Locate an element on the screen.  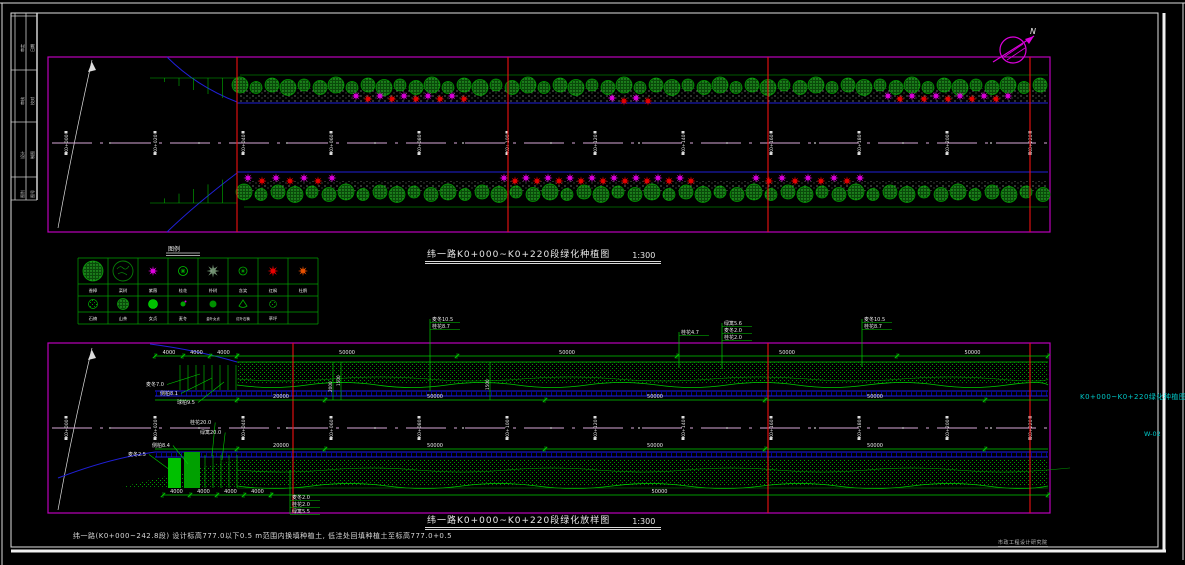
title-block-text: 设计 is located at coordinates (22, 155).